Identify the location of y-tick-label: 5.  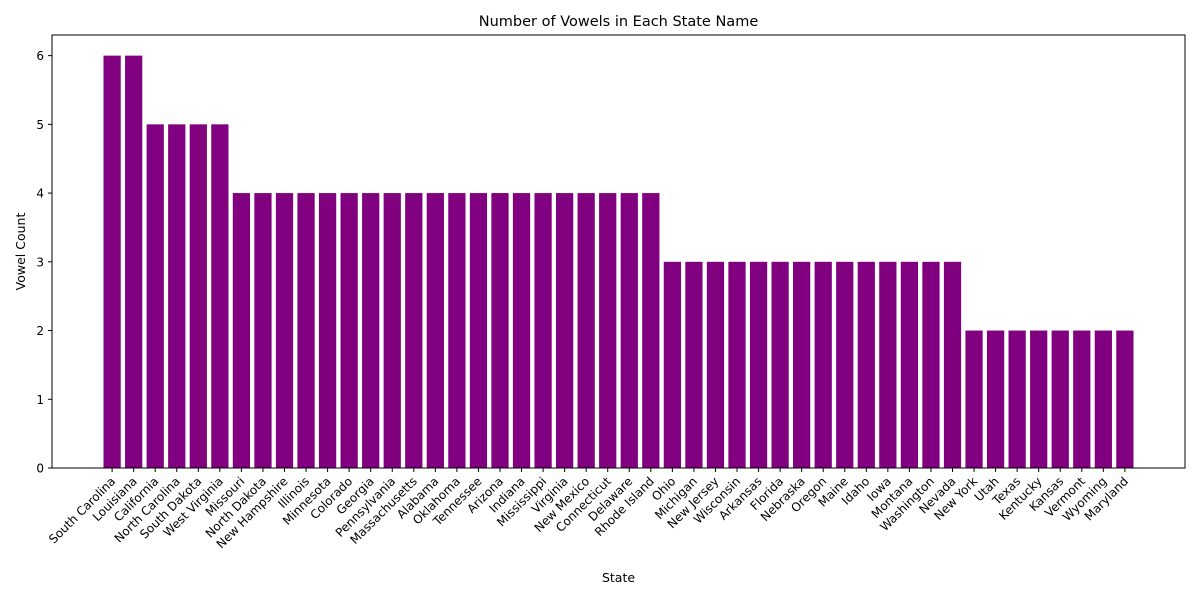
(40, 125).